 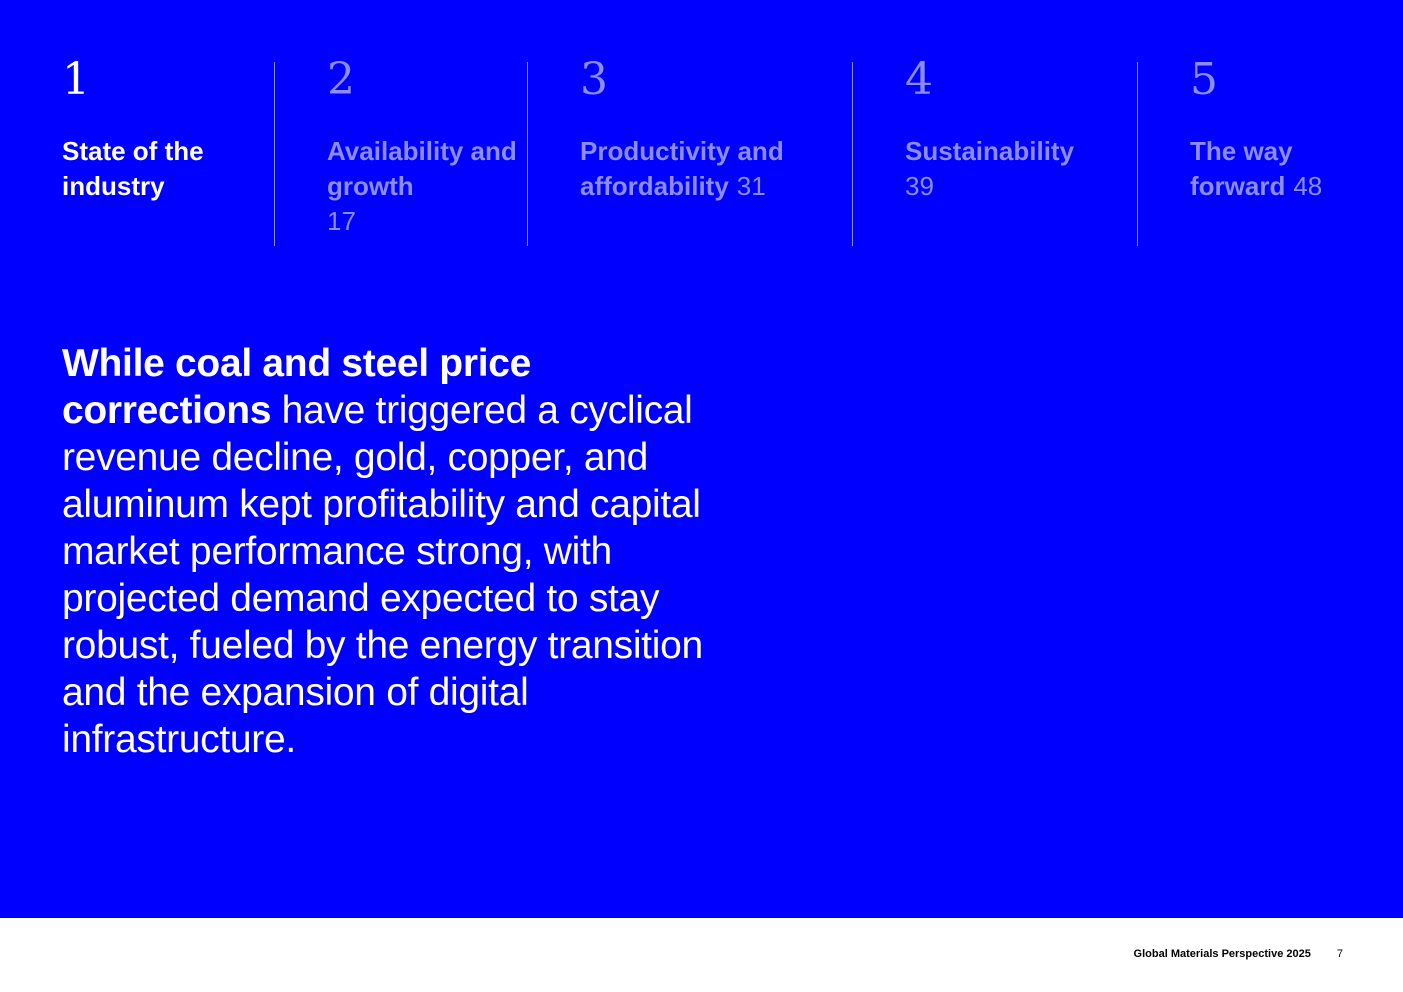 I want to click on chapter-number: 1, so click(x=76, y=79).